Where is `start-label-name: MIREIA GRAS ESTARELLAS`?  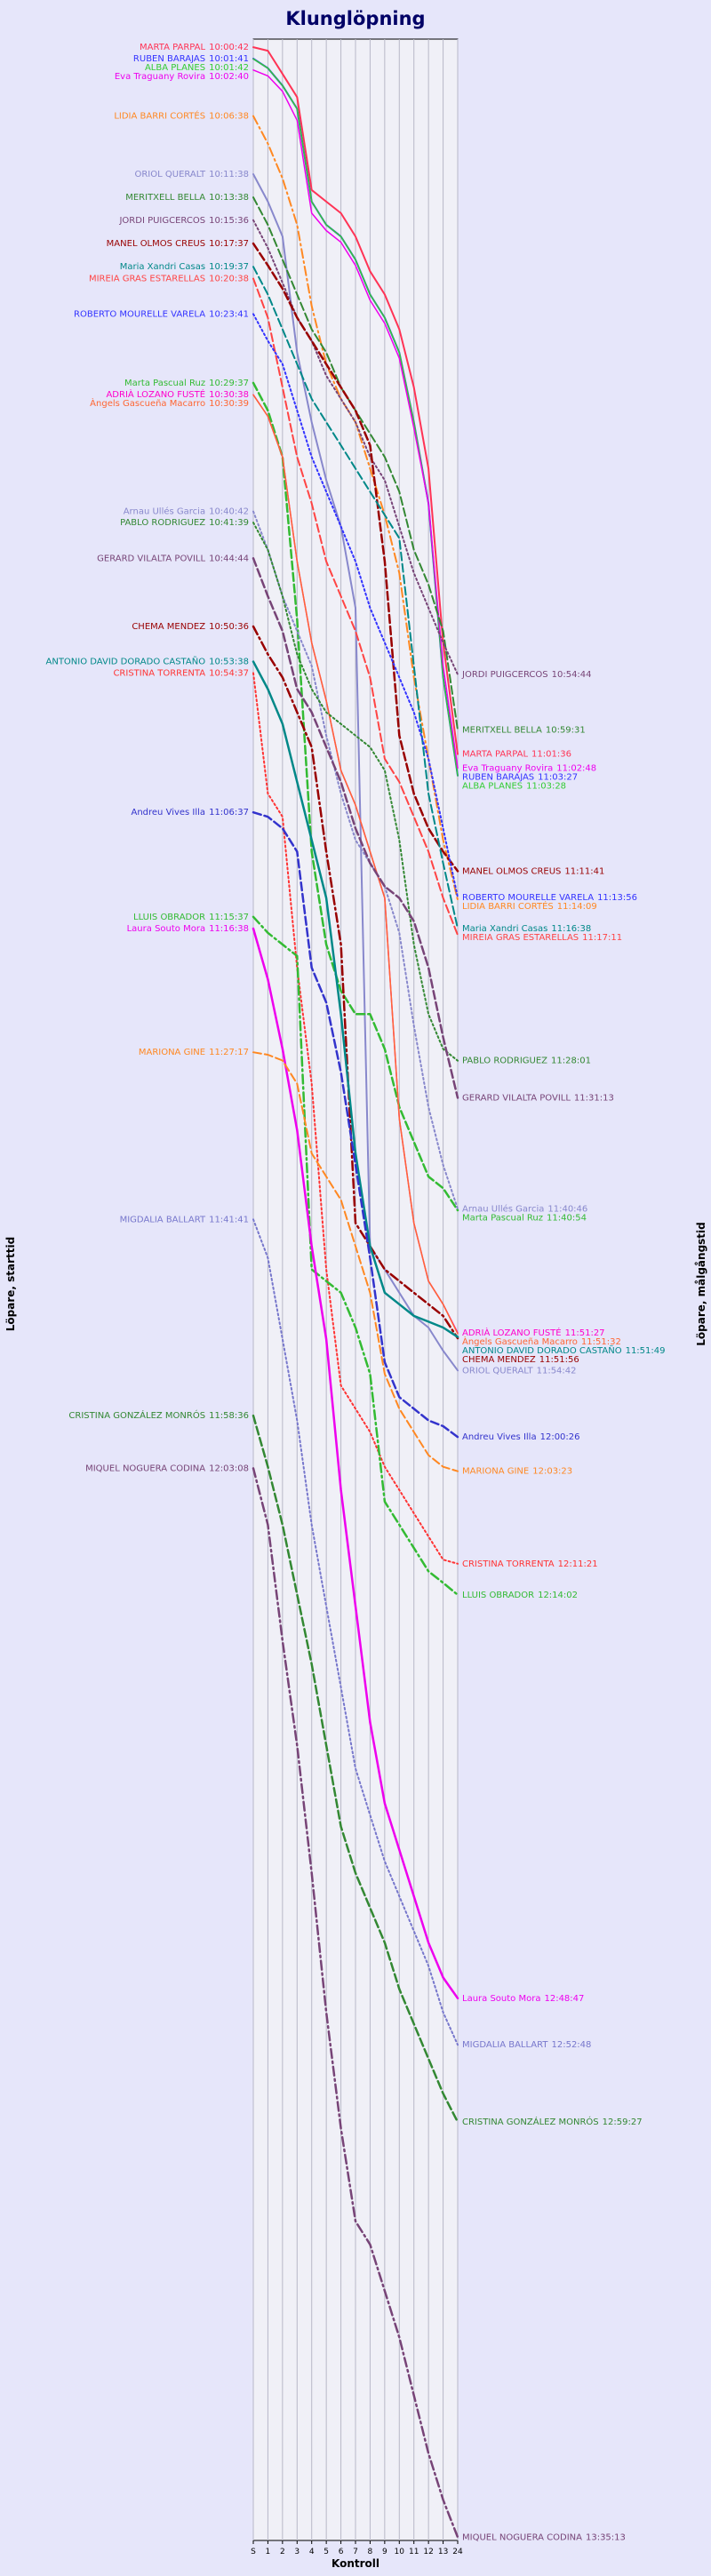 start-label-name: MIREIA GRAS ESTARELLAS is located at coordinates (147, 279).